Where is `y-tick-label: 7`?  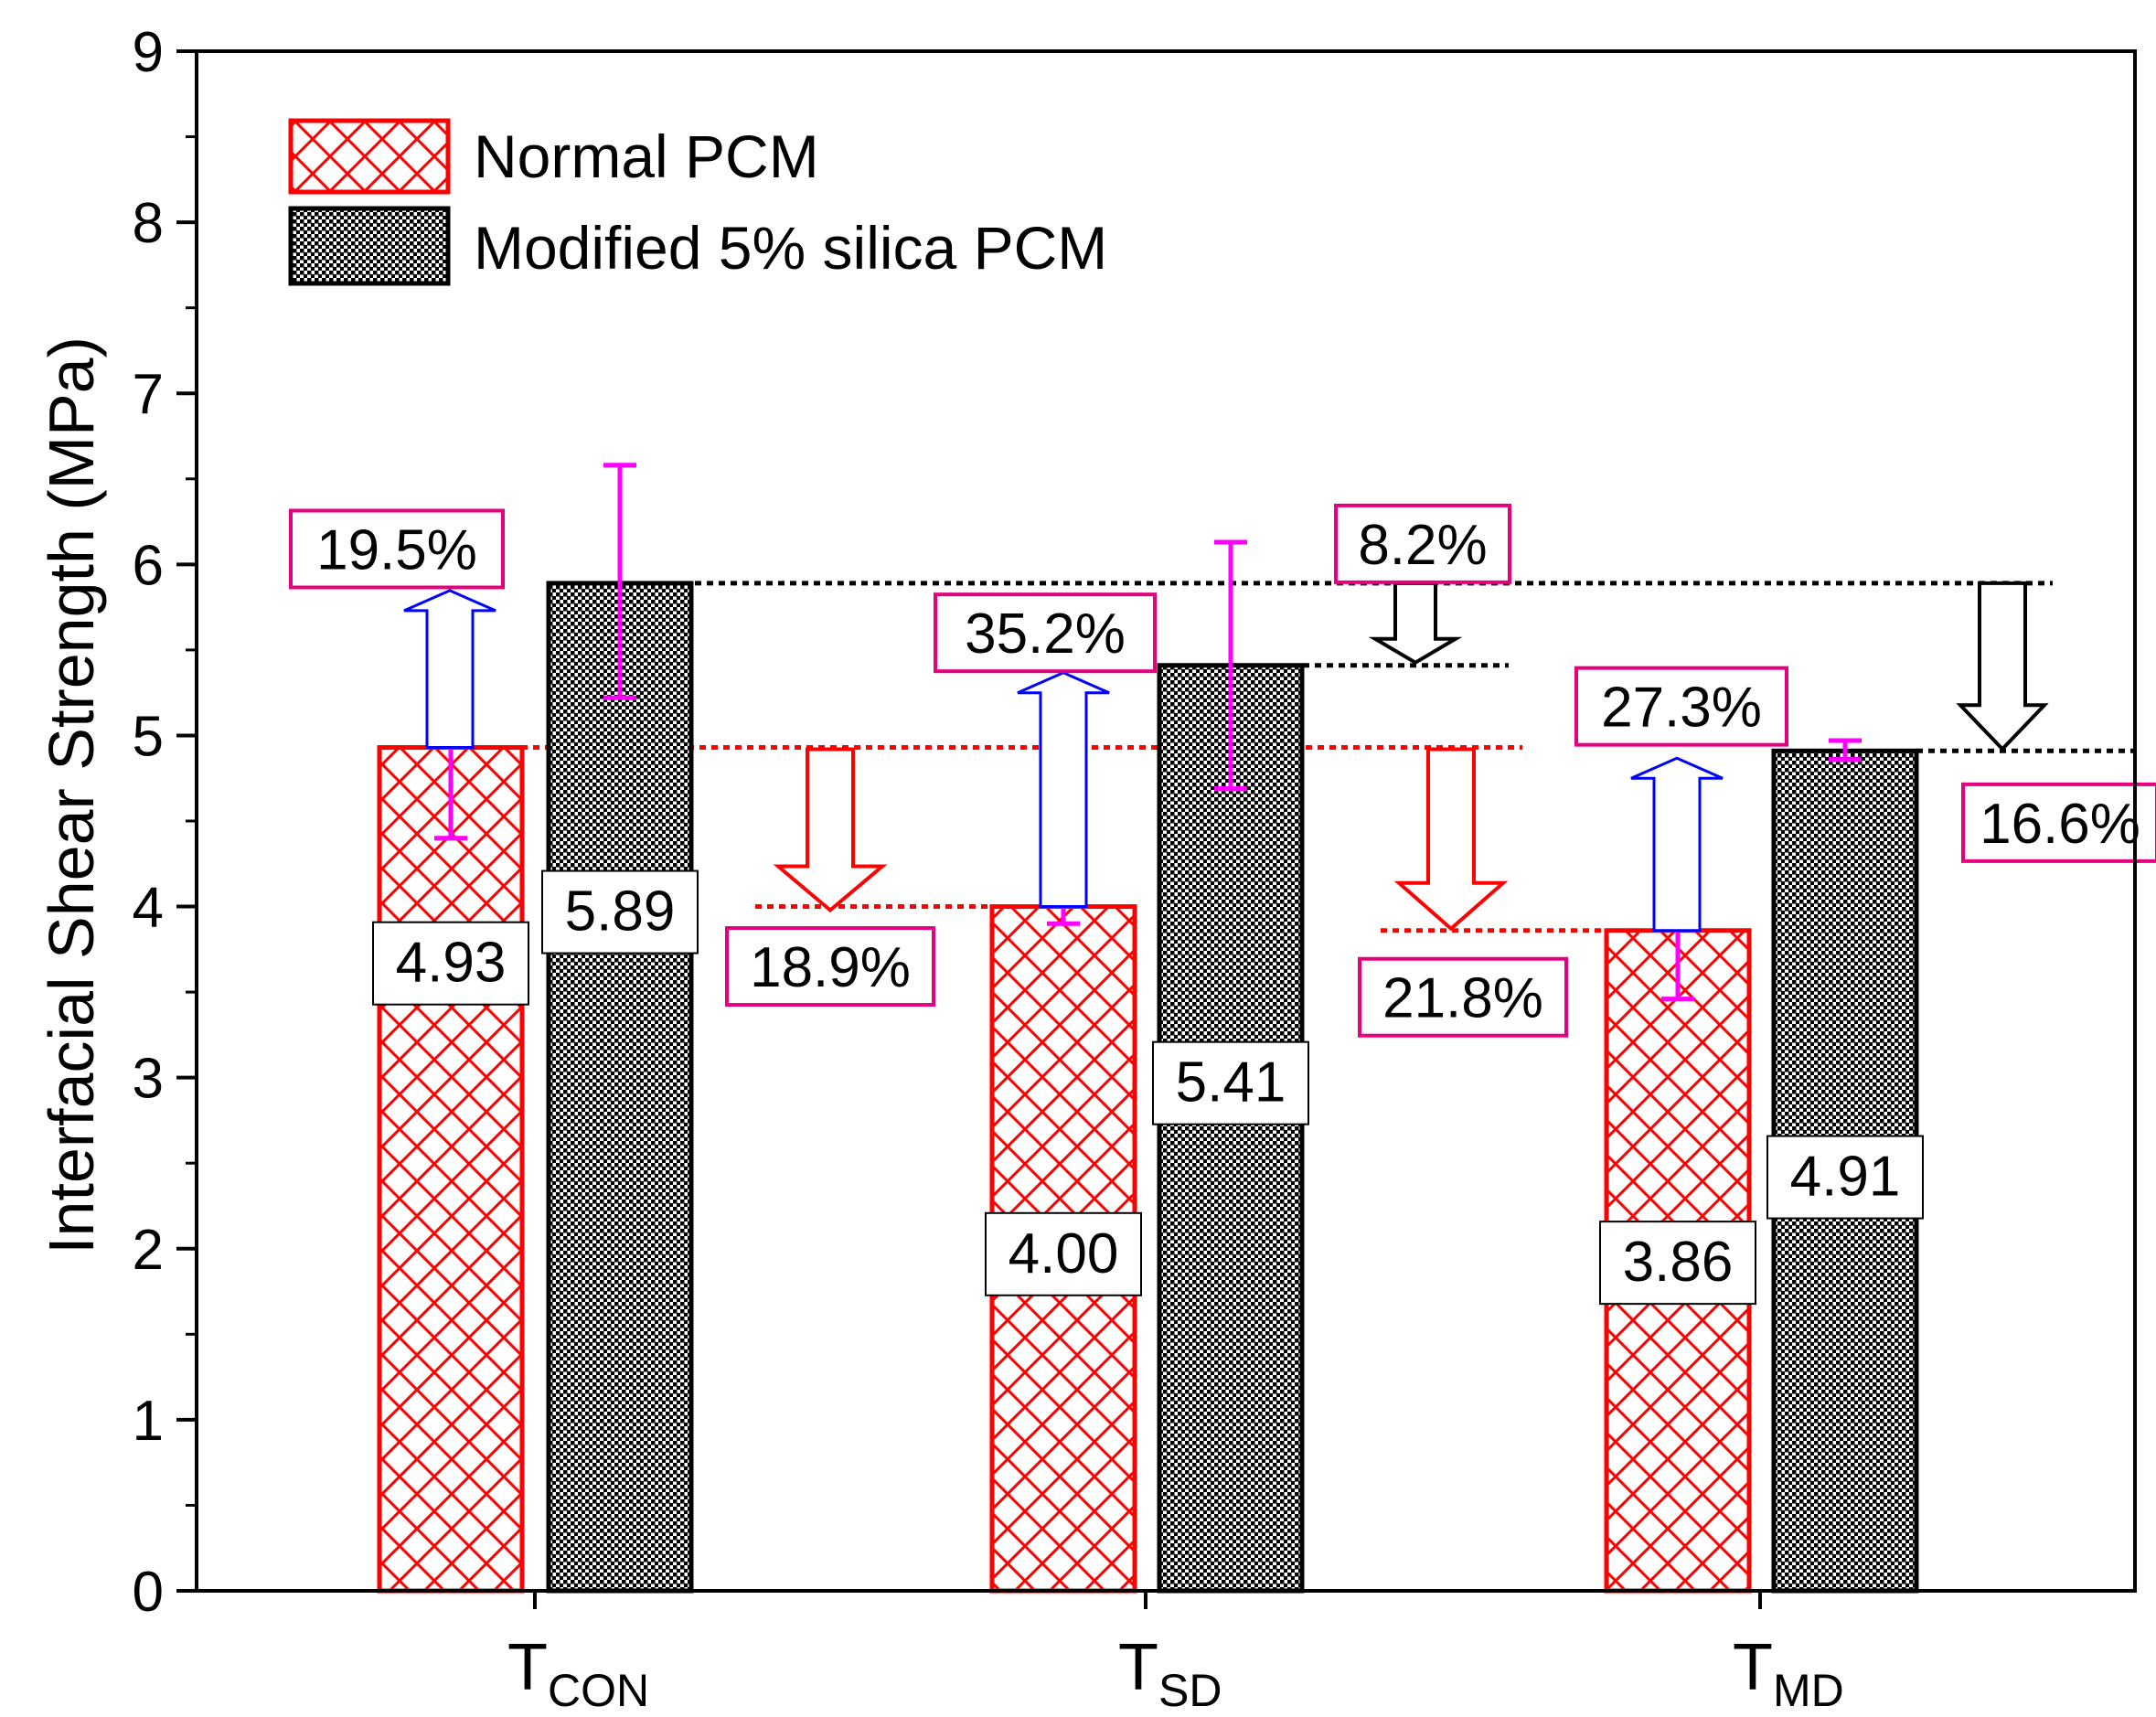 y-tick-label: 7 is located at coordinates (148, 394).